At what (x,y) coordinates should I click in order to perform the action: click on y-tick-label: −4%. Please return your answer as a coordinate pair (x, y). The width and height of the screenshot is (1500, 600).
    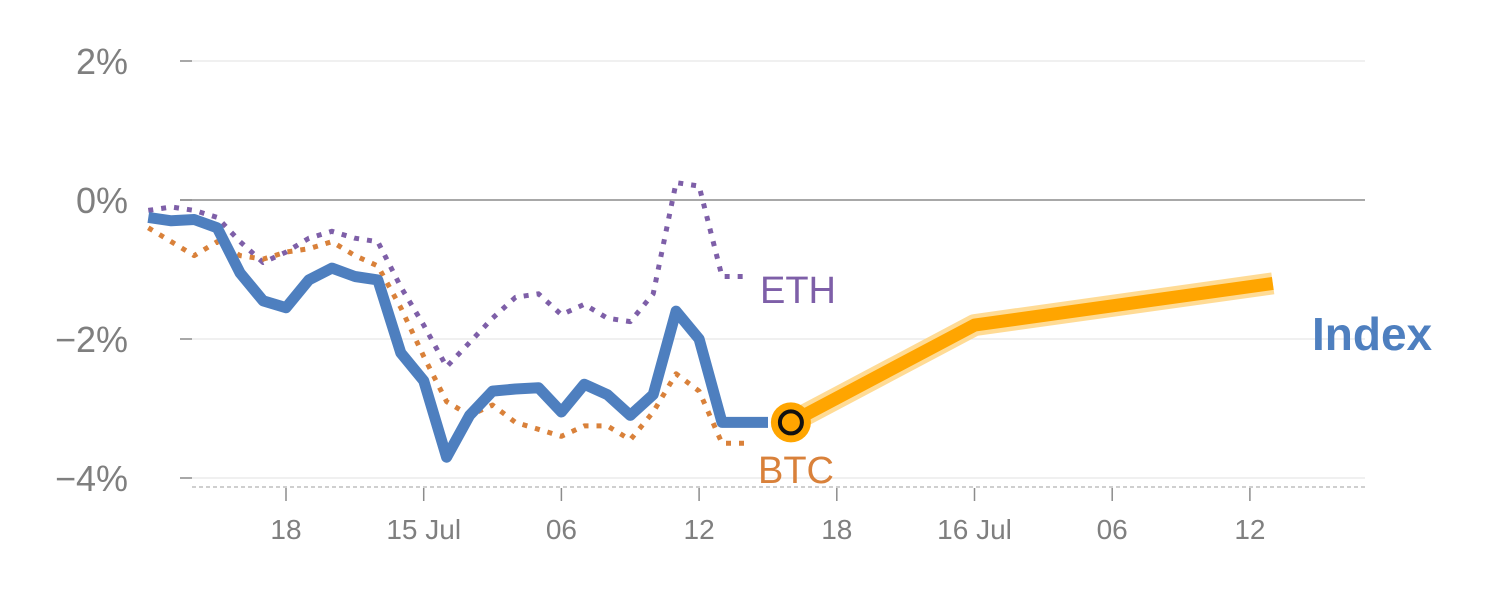
    Looking at the image, I should click on (91, 478).